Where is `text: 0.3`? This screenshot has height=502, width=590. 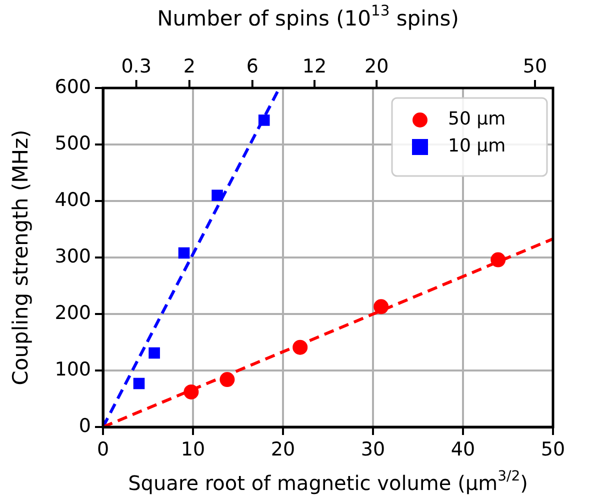
text: 0.3 is located at coordinates (136, 66).